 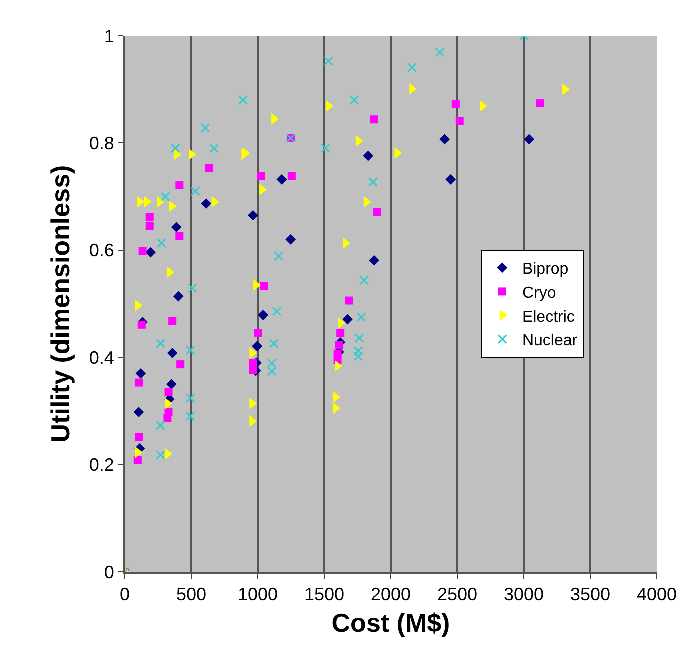 I want to click on legend-label: Electric, so click(x=548, y=317).